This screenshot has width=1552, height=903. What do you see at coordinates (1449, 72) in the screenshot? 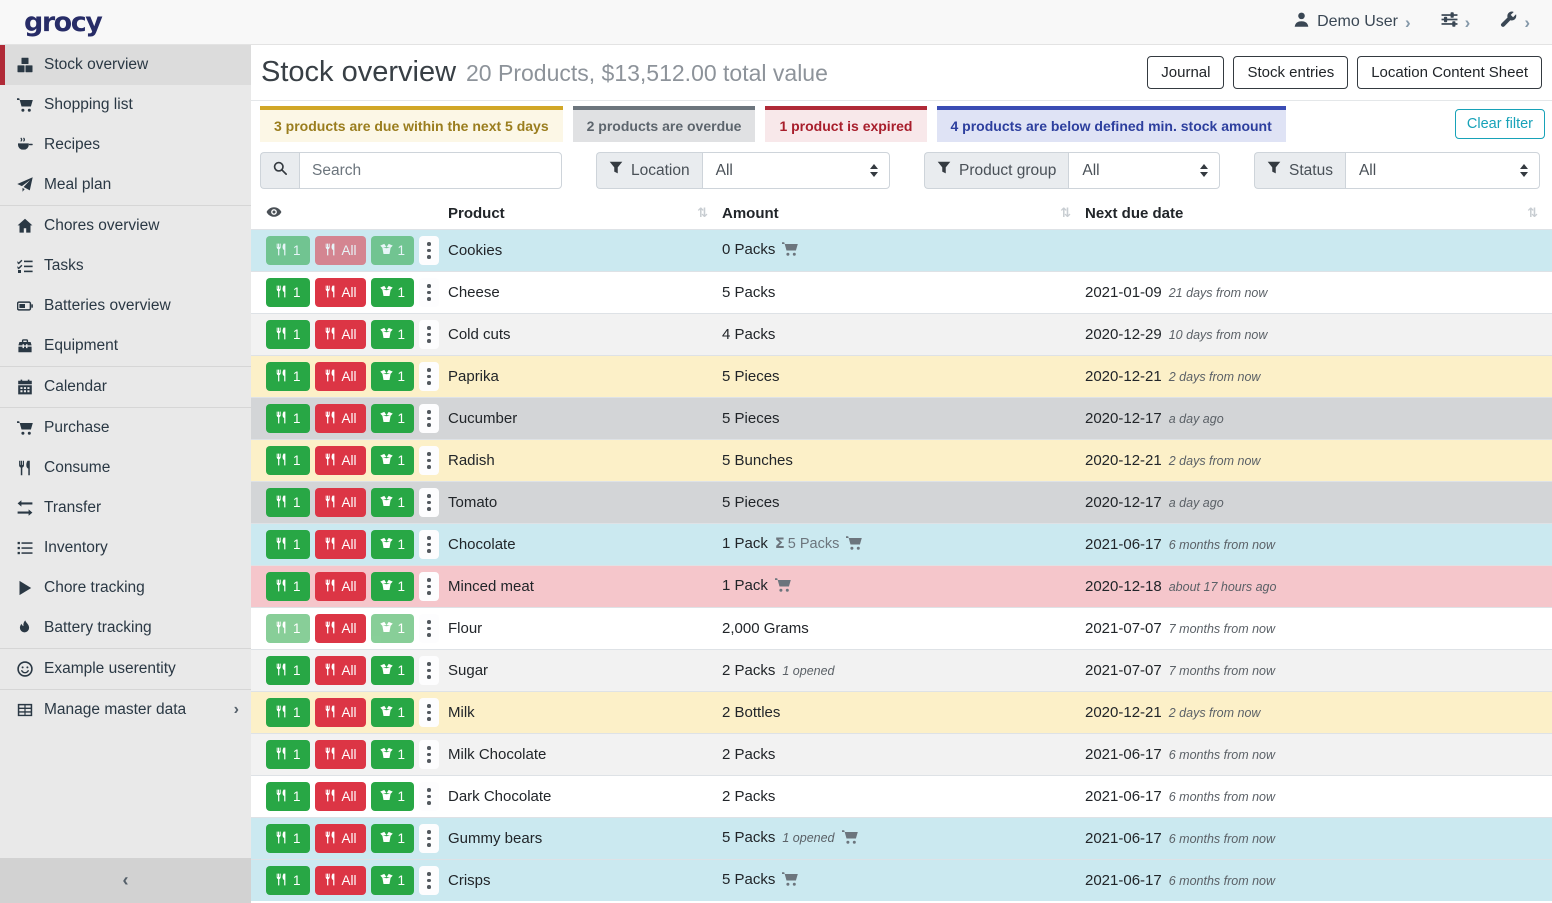
I see `location-content-sheet-button: Location Content Sheet` at bounding box center [1449, 72].